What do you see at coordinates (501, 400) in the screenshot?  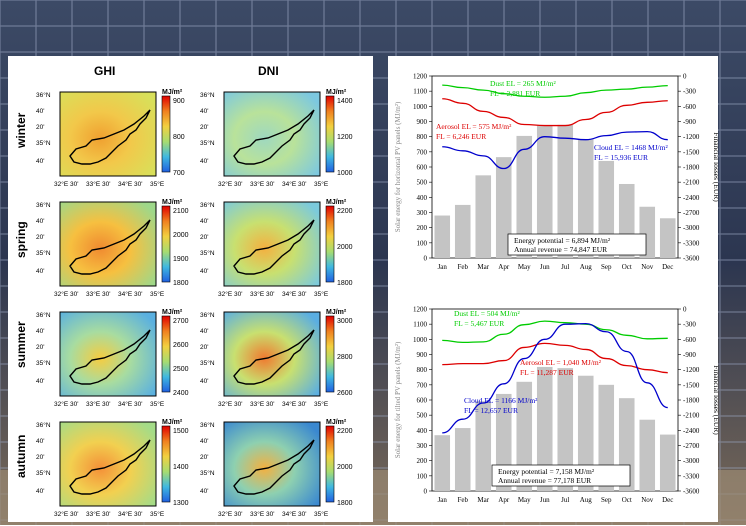 I see `annotation: Cloud EL = 1166 MJ/m²` at bounding box center [501, 400].